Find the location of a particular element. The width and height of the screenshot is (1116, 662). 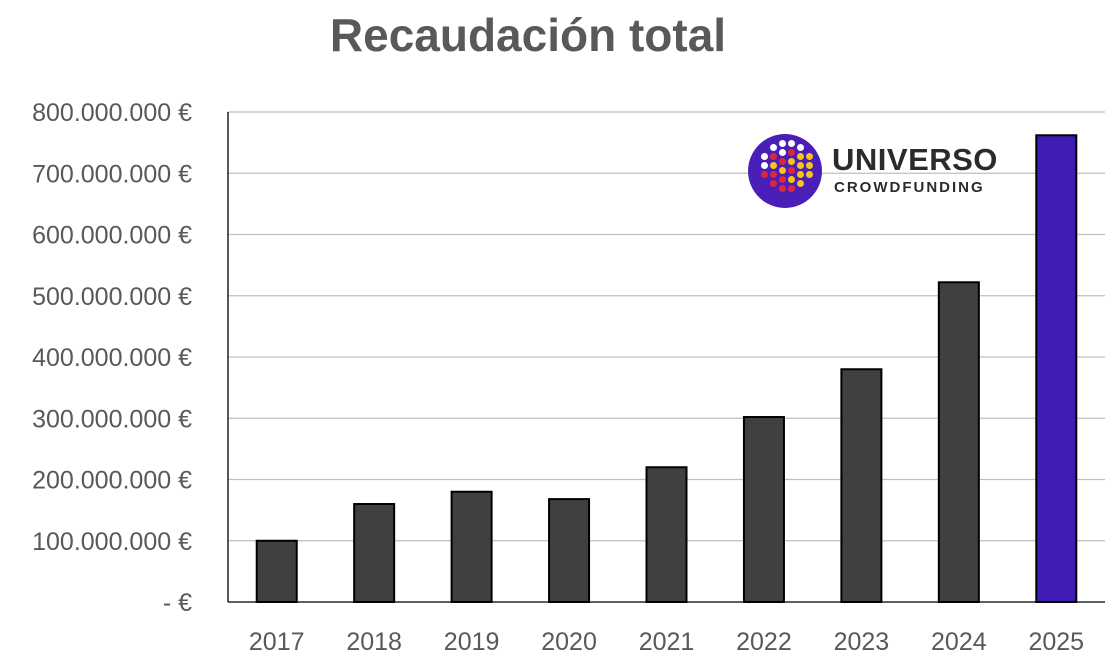

y-tick-label: - € is located at coordinates (177, 603).